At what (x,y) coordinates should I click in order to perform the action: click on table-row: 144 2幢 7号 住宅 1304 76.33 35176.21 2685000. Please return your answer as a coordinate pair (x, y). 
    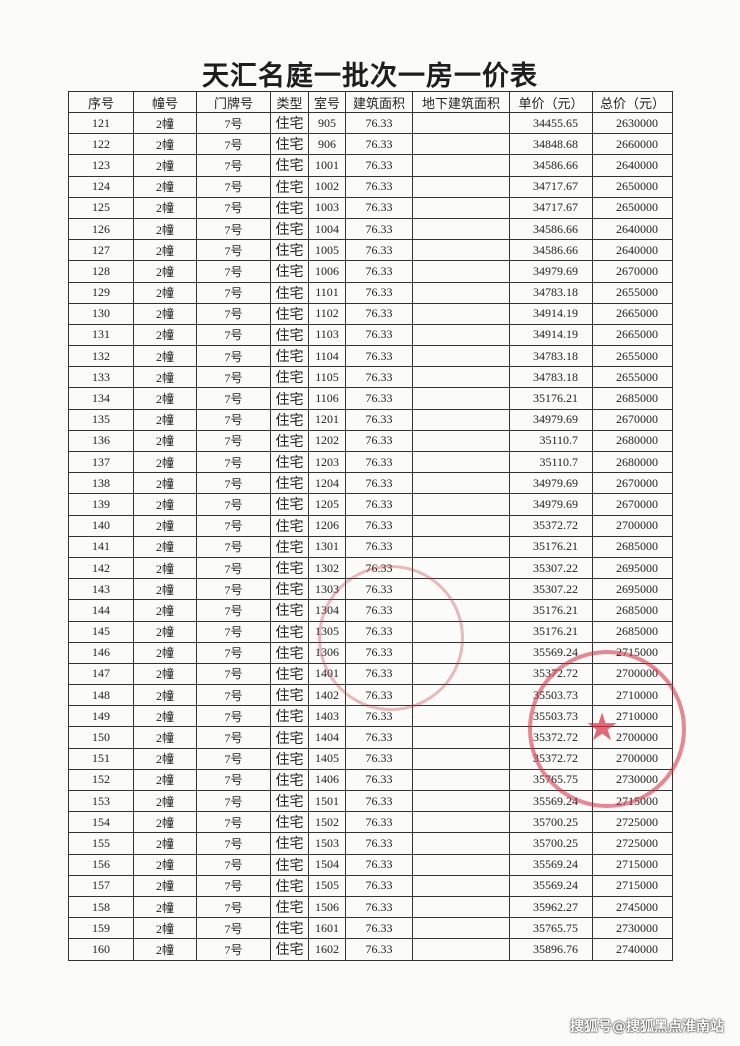
    Looking at the image, I should click on (370, 610).